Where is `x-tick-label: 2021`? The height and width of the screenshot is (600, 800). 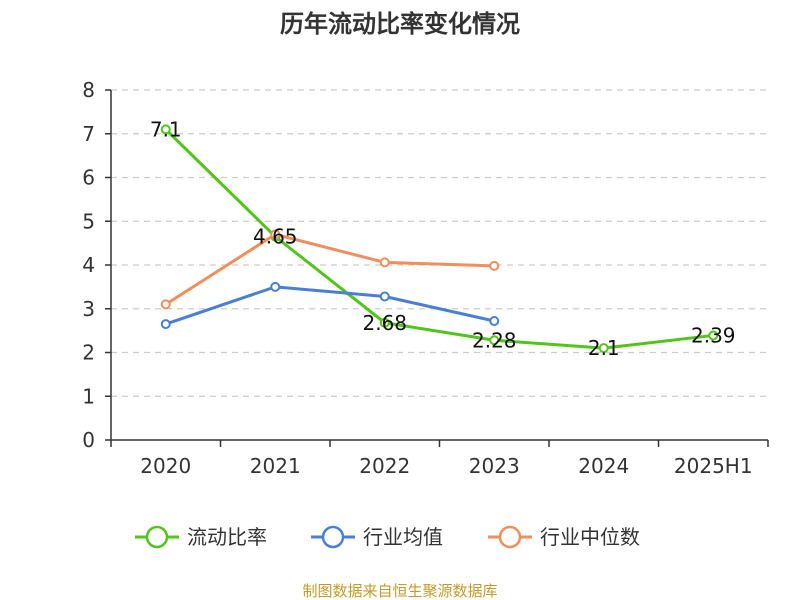
x-tick-label: 2021 is located at coordinates (275, 466).